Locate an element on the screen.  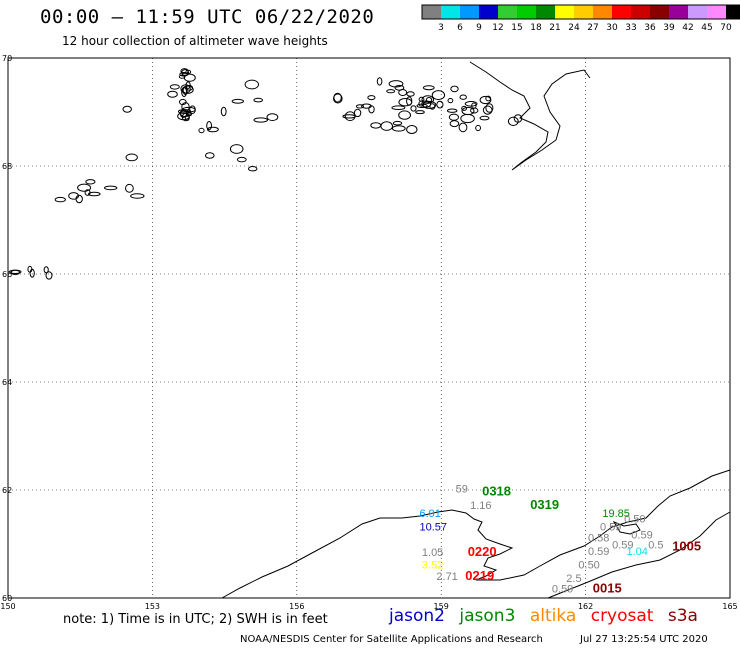
longitude-label: 153 is located at coordinates (152, 606).